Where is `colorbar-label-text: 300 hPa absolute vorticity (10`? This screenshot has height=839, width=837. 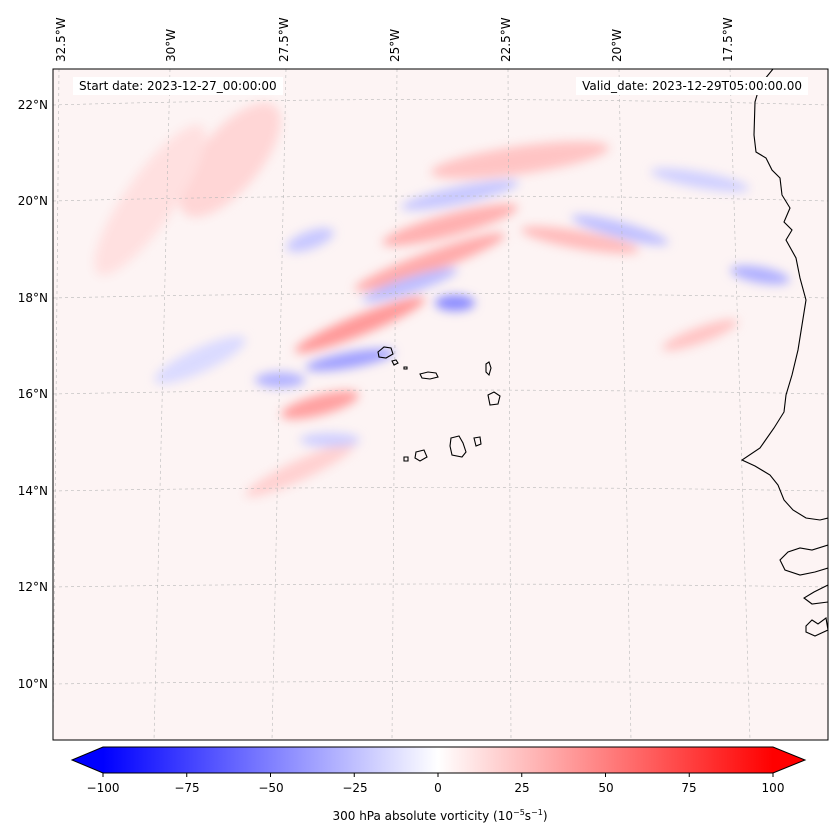 colorbar-label-text: 300 hPa absolute vorticity (10 is located at coordinates (422, 816).